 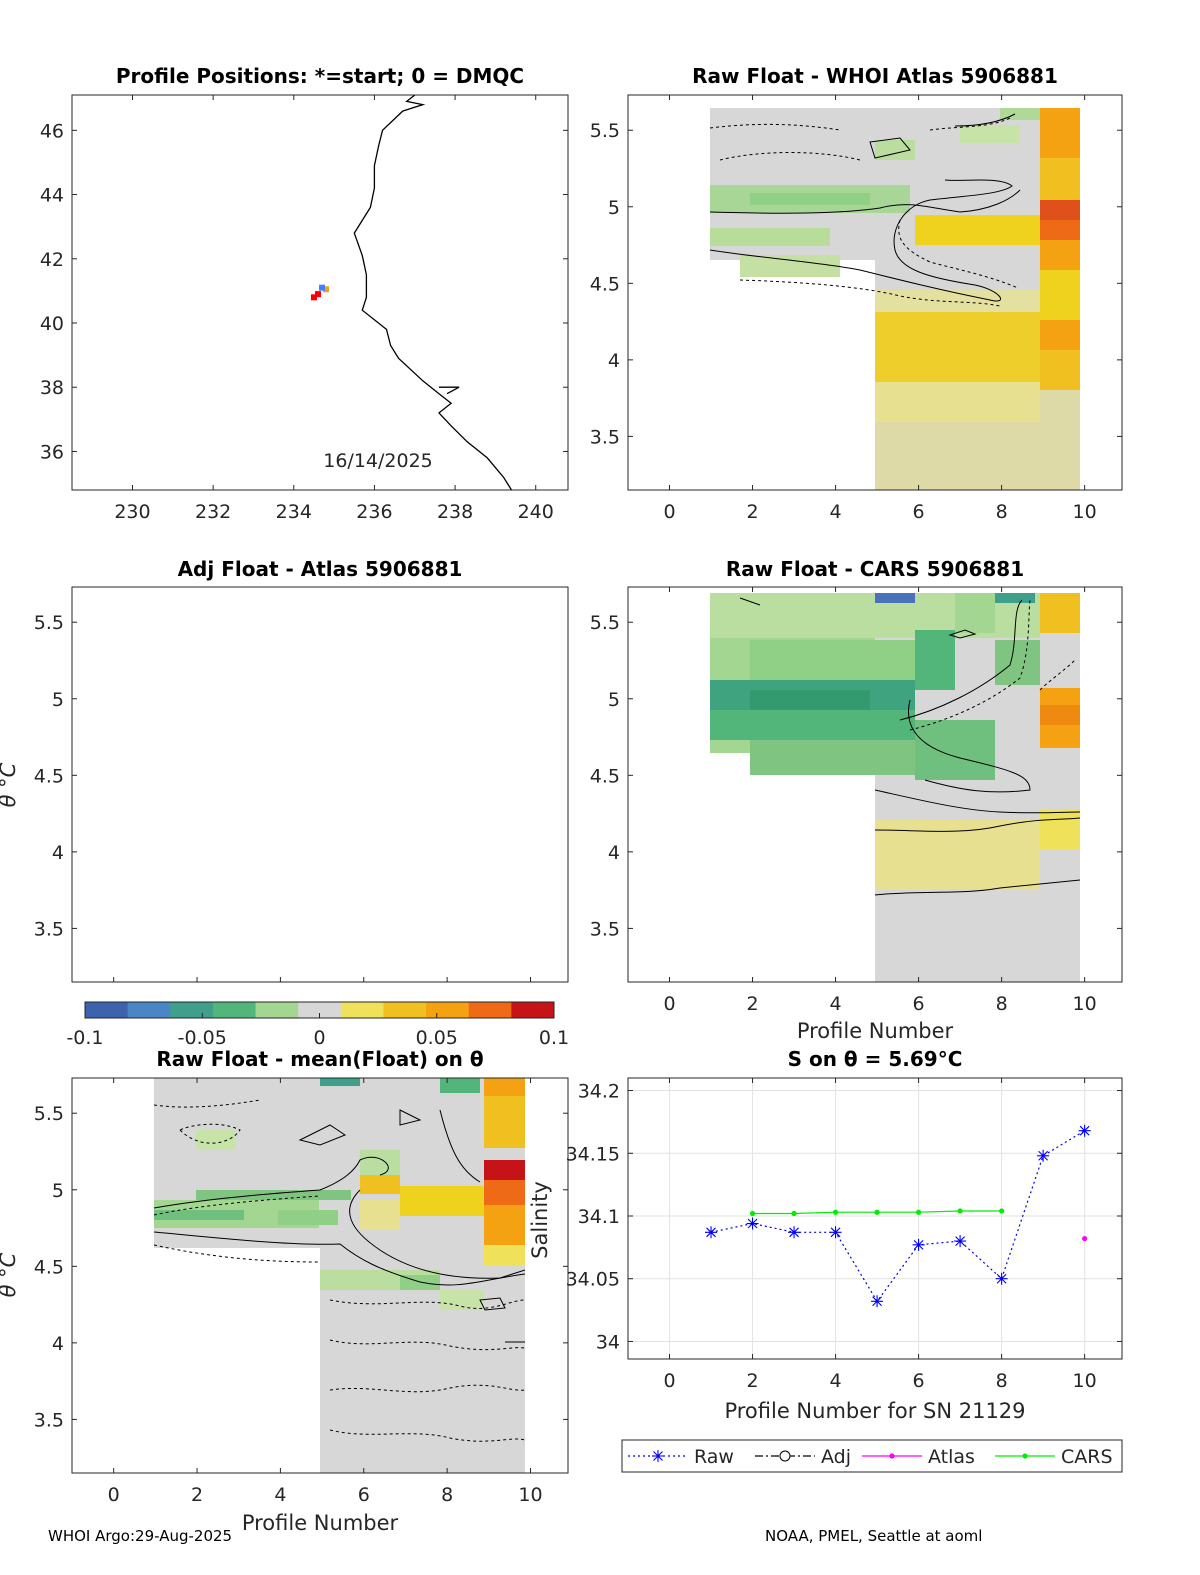 What do you see at coordinates (437, 1038) in the screenshot?
I see `colorbar-tick-label: 0.05` at bounding box center [437, 1038].